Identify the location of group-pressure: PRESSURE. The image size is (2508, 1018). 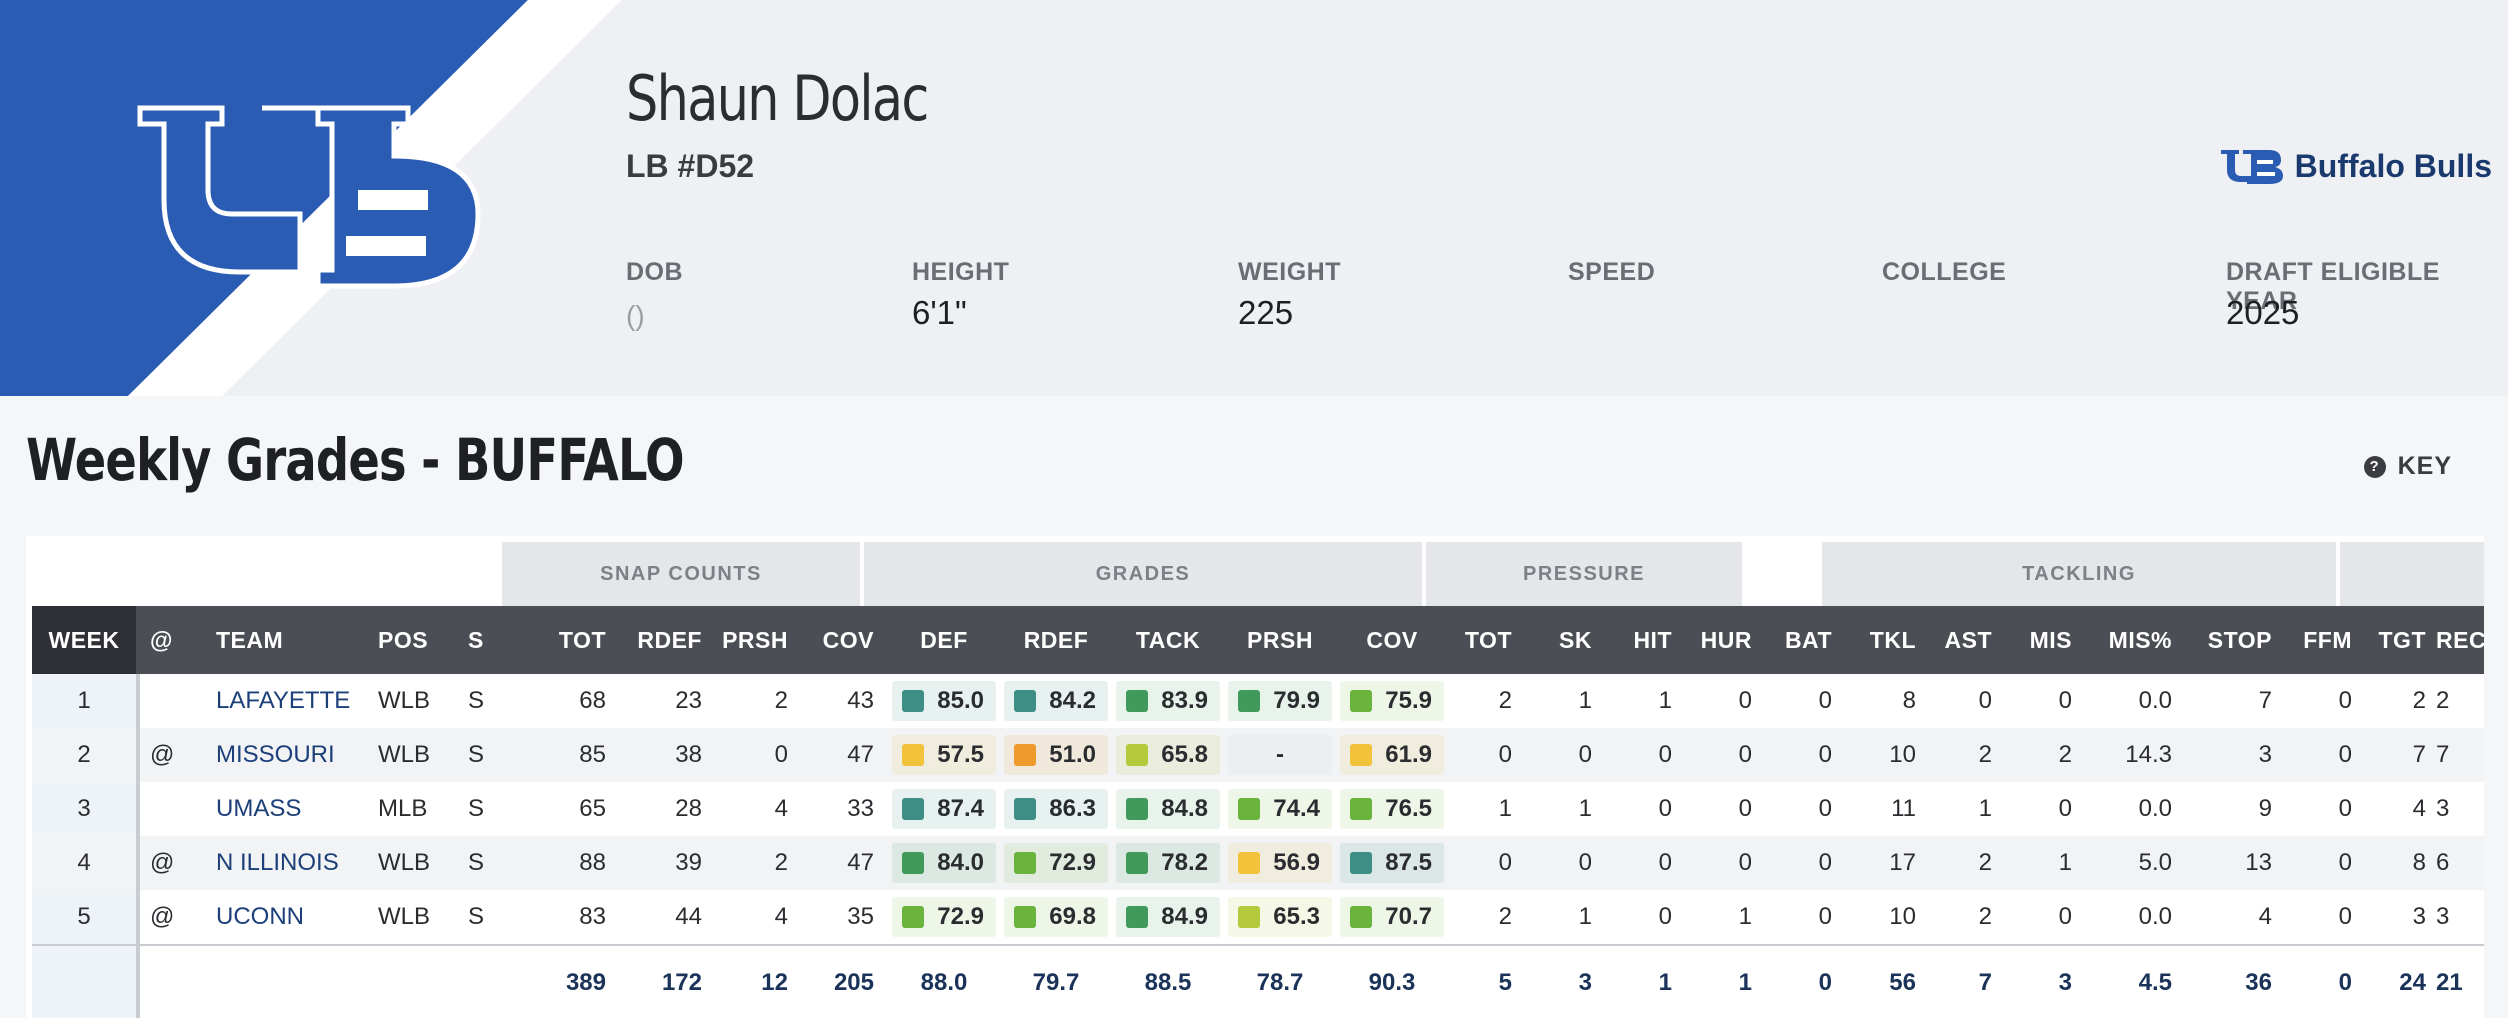
(1584, 574).